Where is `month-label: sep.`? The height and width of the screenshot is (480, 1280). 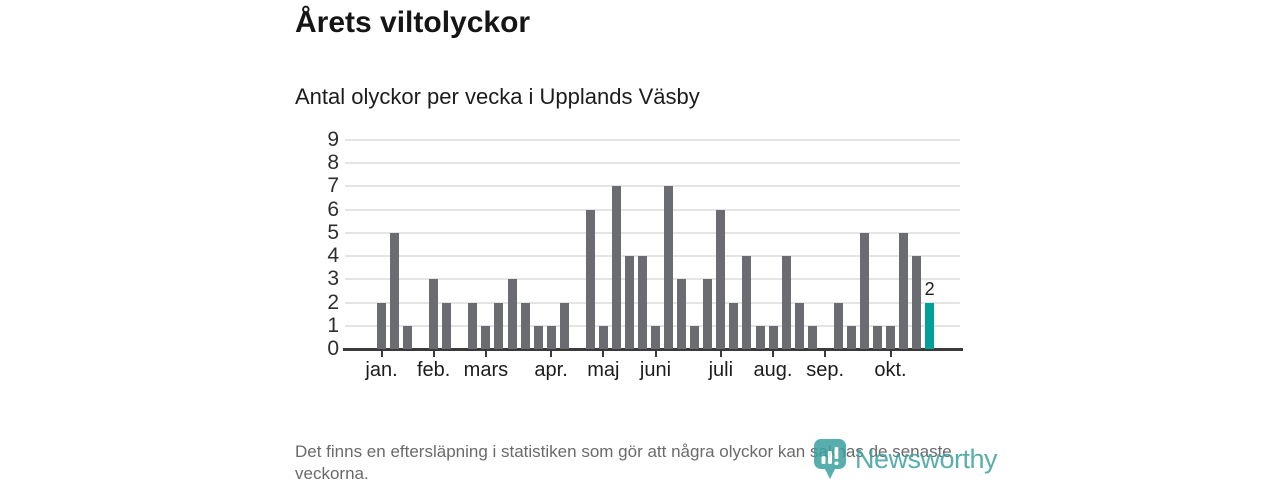 month-label: sep. is located at coordinates (825, 370).